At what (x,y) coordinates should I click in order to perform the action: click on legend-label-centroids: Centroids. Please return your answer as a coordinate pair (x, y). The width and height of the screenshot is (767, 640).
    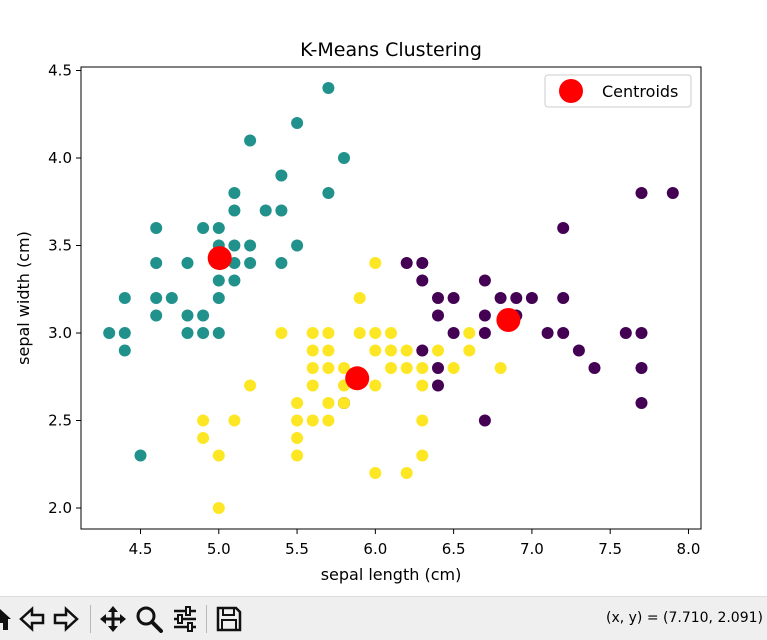
    Looking at the image, I should click on (640, 91).